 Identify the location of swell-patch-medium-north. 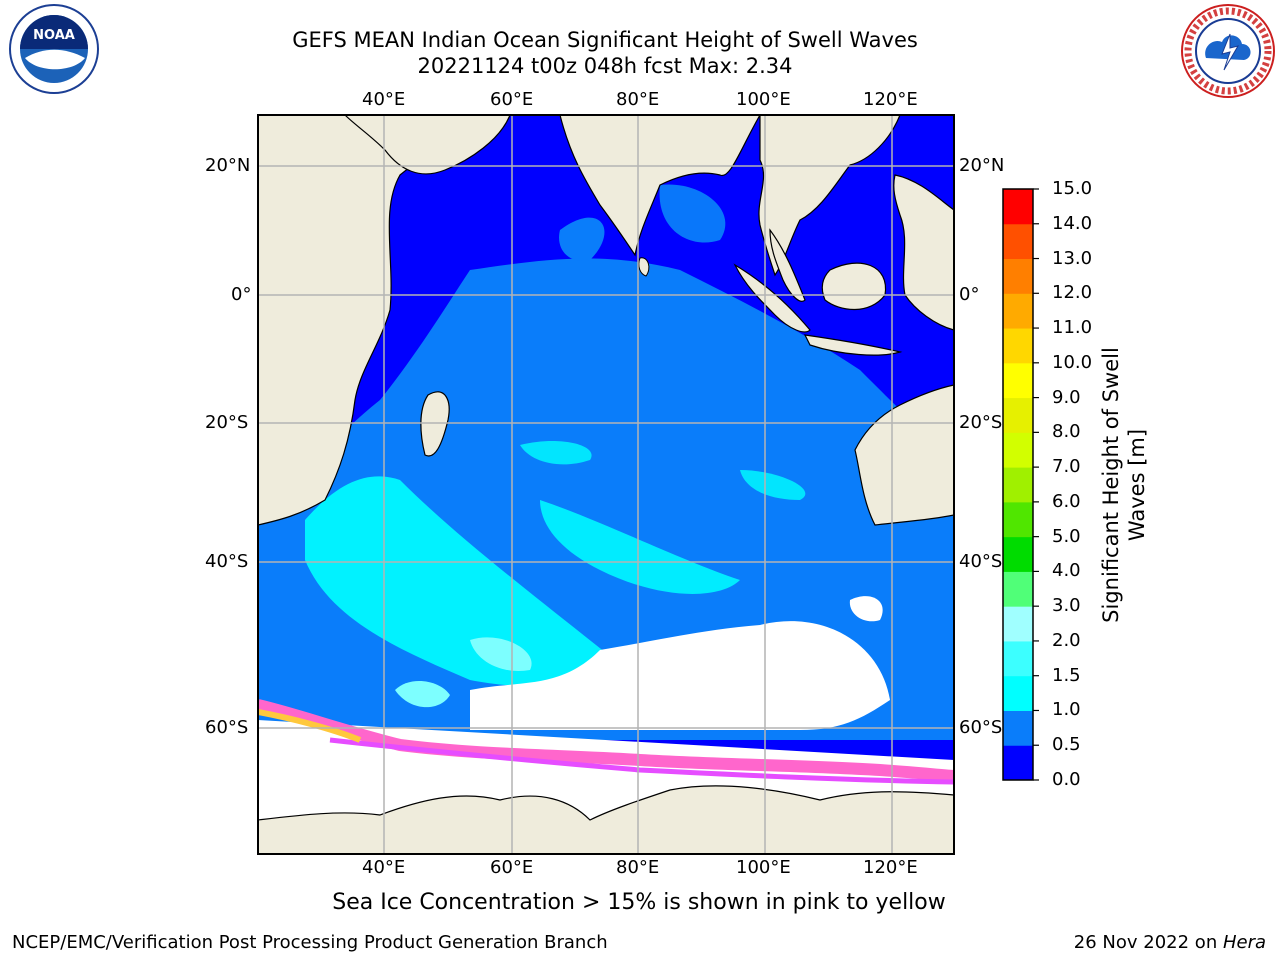
(692, 213).